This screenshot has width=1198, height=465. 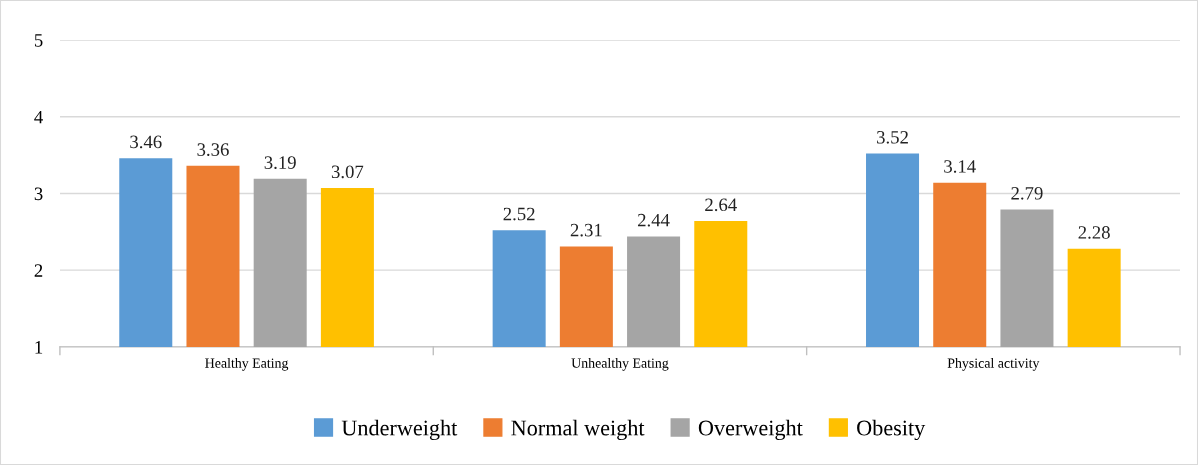 I want to click on legend-label: Normal weight, so click(x=578, y=430).